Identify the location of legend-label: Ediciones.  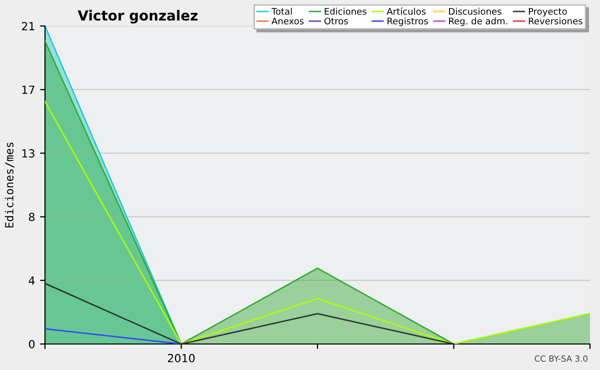
(345, 11).